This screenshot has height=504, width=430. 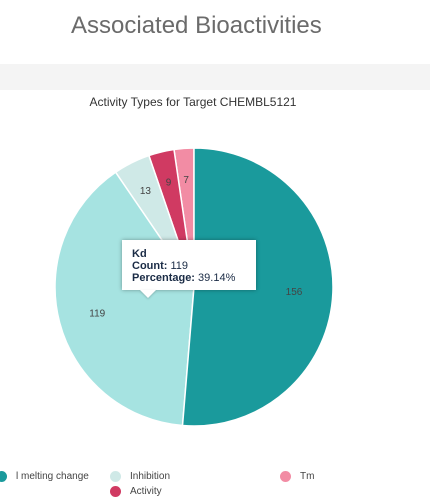 What do you see at coordinates (150, 266) in the screenshot?
I see `tooltip-count-label: Count:` at bounding box center [150, 266].